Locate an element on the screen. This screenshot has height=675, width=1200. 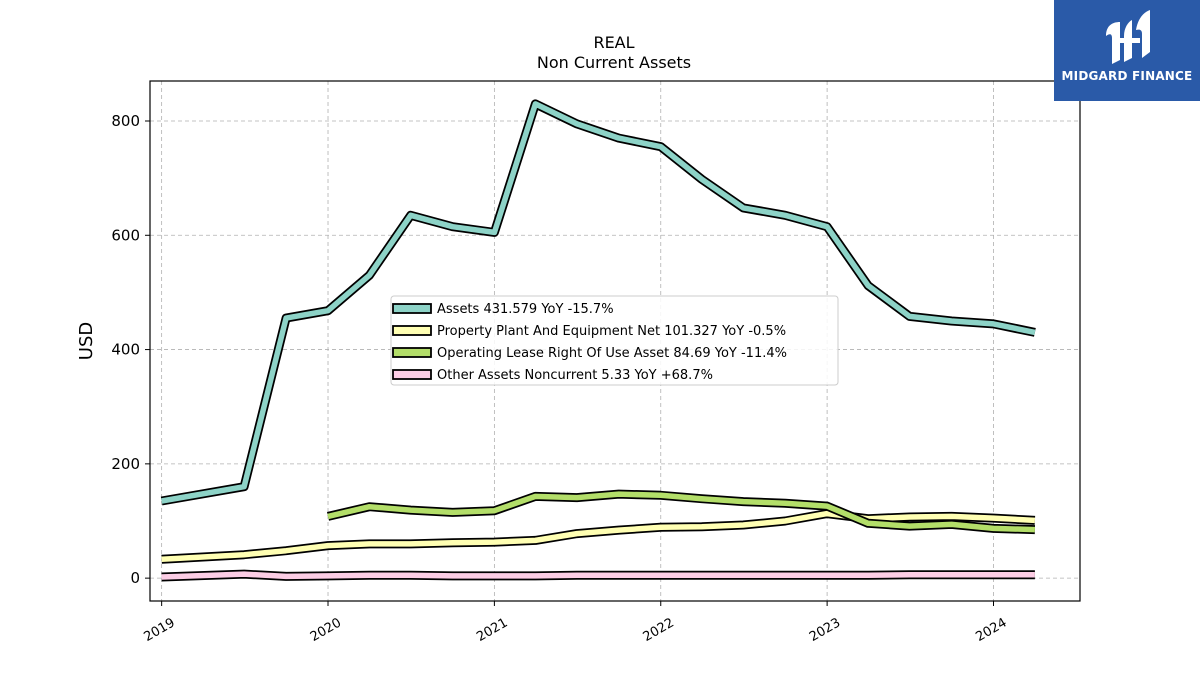
legend-label-3: Other Assets Noncurrent 5.33 YoY +68.7% is located at coordinates (575, 375).